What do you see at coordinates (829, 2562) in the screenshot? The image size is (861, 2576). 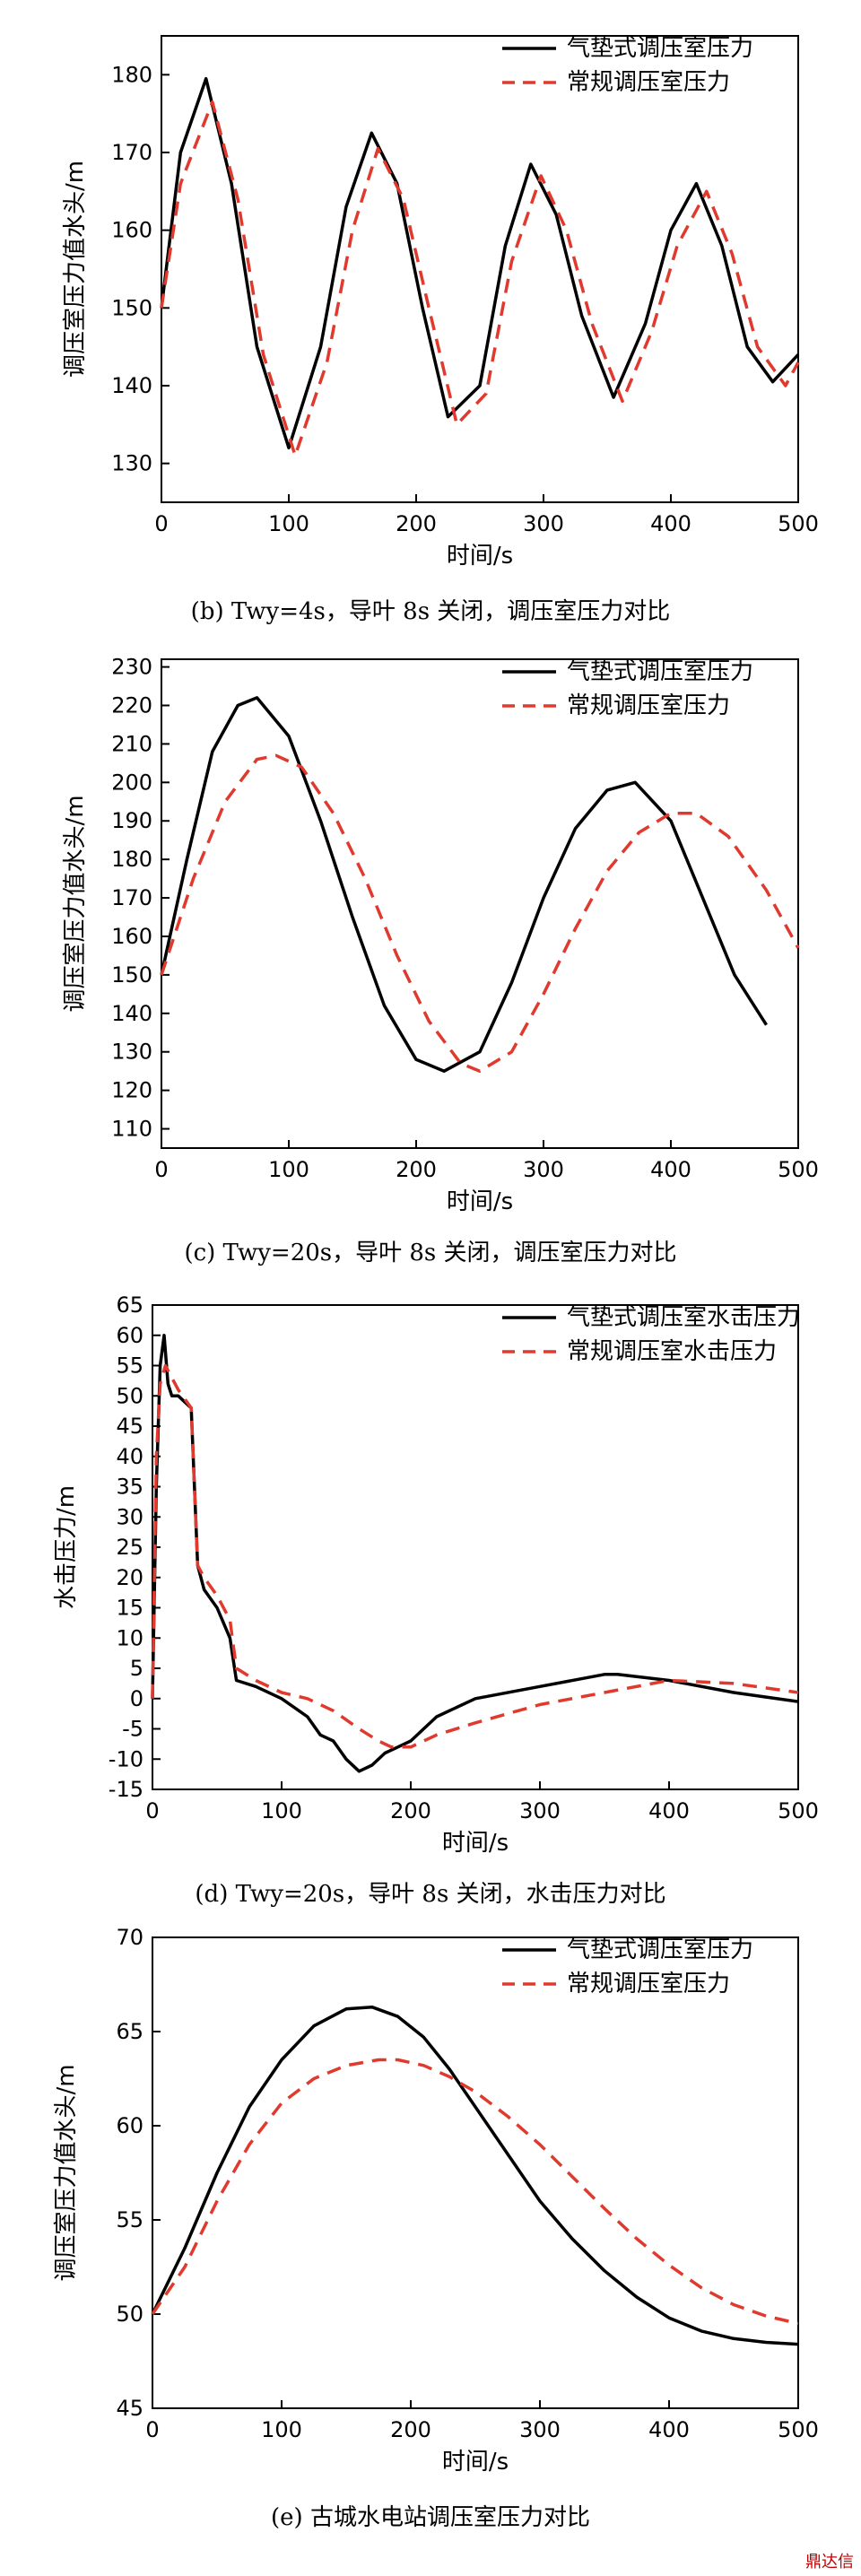 I see `watermark: 鼎达信` at bounding box center [829, 2562].